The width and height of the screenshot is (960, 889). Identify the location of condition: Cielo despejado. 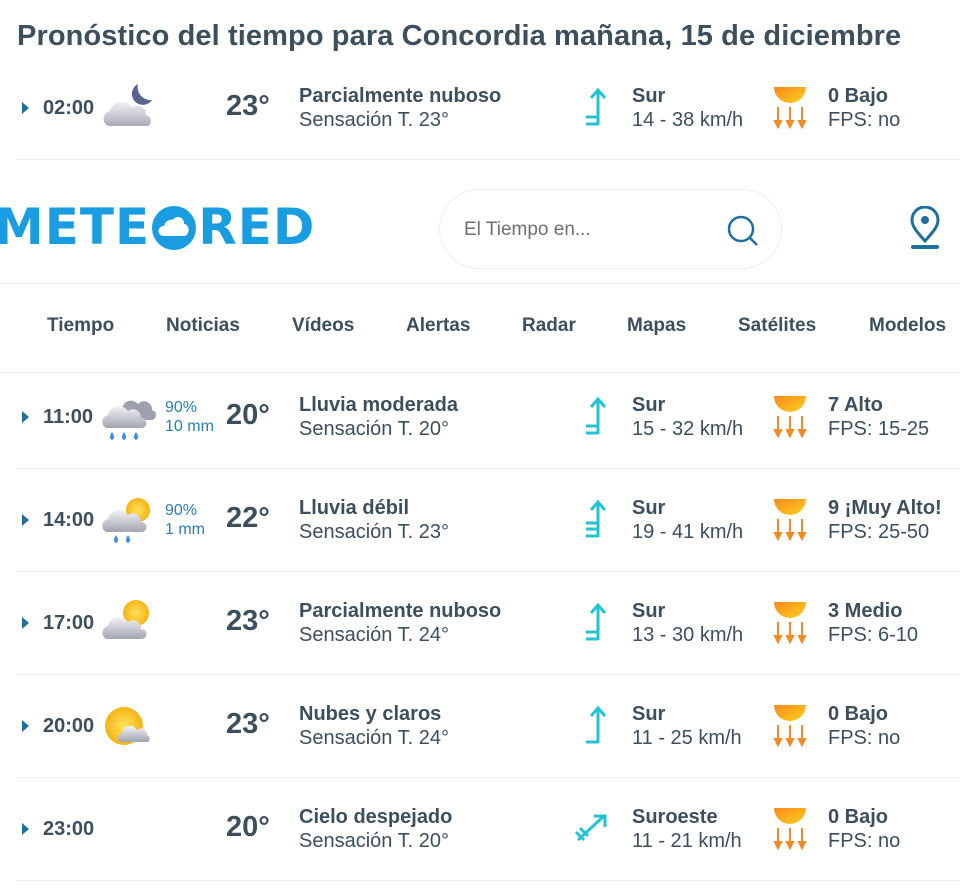
(376, 817).